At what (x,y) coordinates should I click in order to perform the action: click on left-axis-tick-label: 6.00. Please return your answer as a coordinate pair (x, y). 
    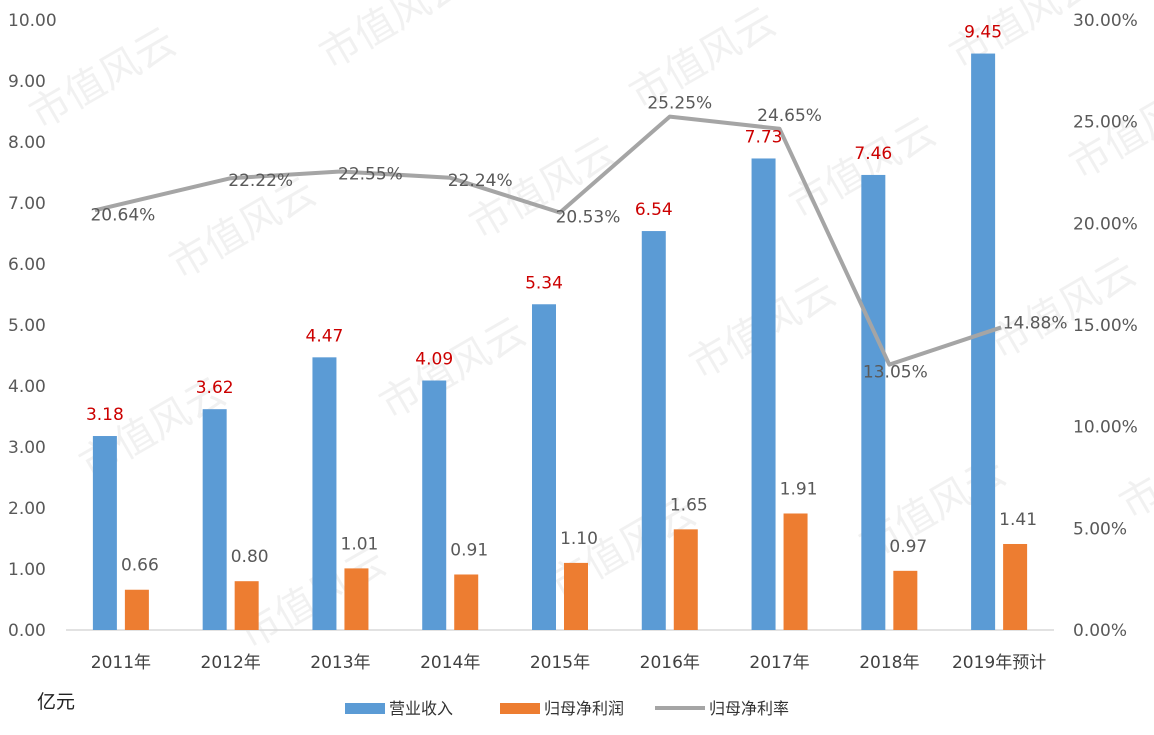
    Looking at the image, I should click on (27, 265).